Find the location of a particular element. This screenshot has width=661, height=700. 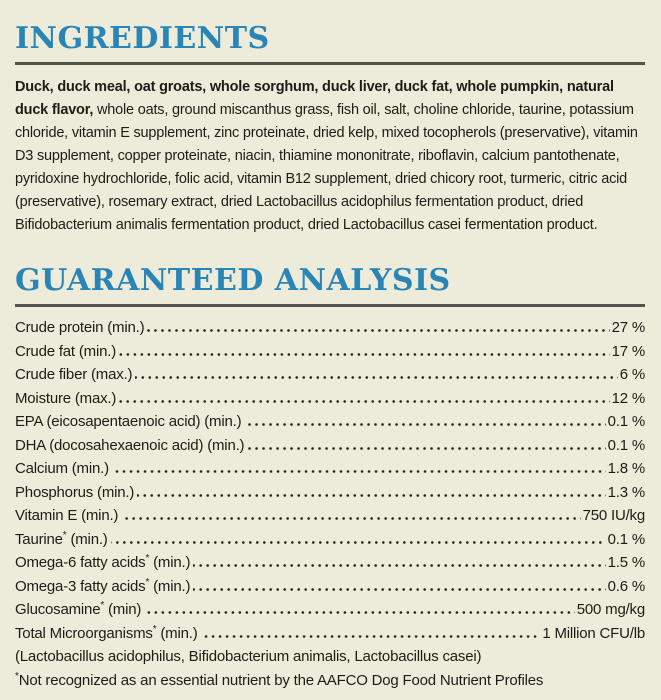

row-label: Omega-3 fatty acids* (min.) is located at coordinates (102, 587).